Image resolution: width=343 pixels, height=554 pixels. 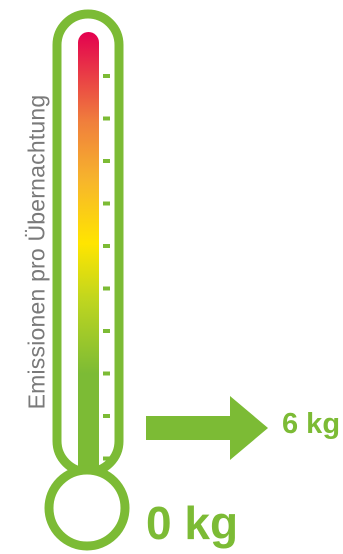 What do you see at coordinates (87, 508) in the screenshot?
I see `thermometer-bulb` at bounding box center [87, 508].